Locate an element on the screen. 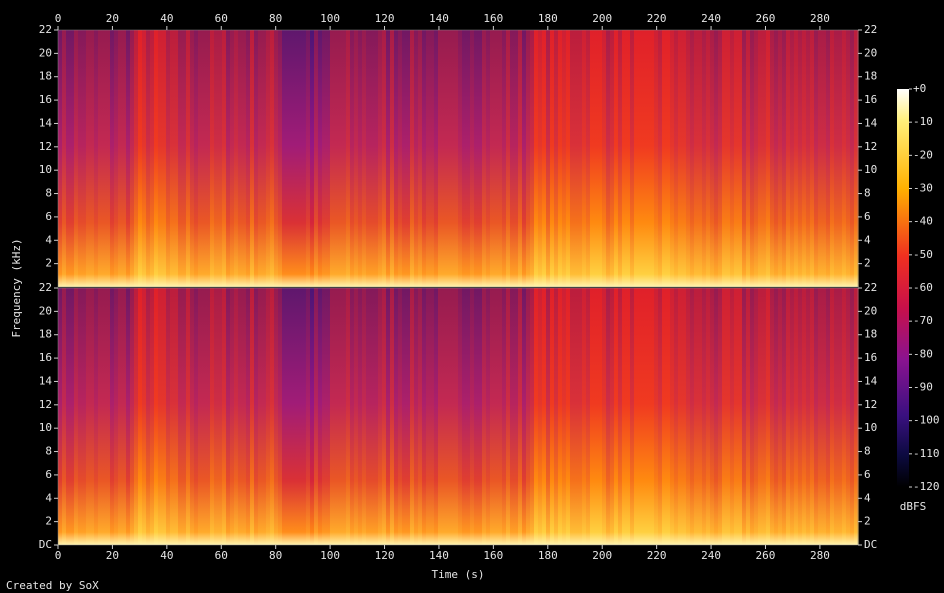 This screenshot has height=593, width=944. x-tick-label: 40 is located at coordinates (166, 18).